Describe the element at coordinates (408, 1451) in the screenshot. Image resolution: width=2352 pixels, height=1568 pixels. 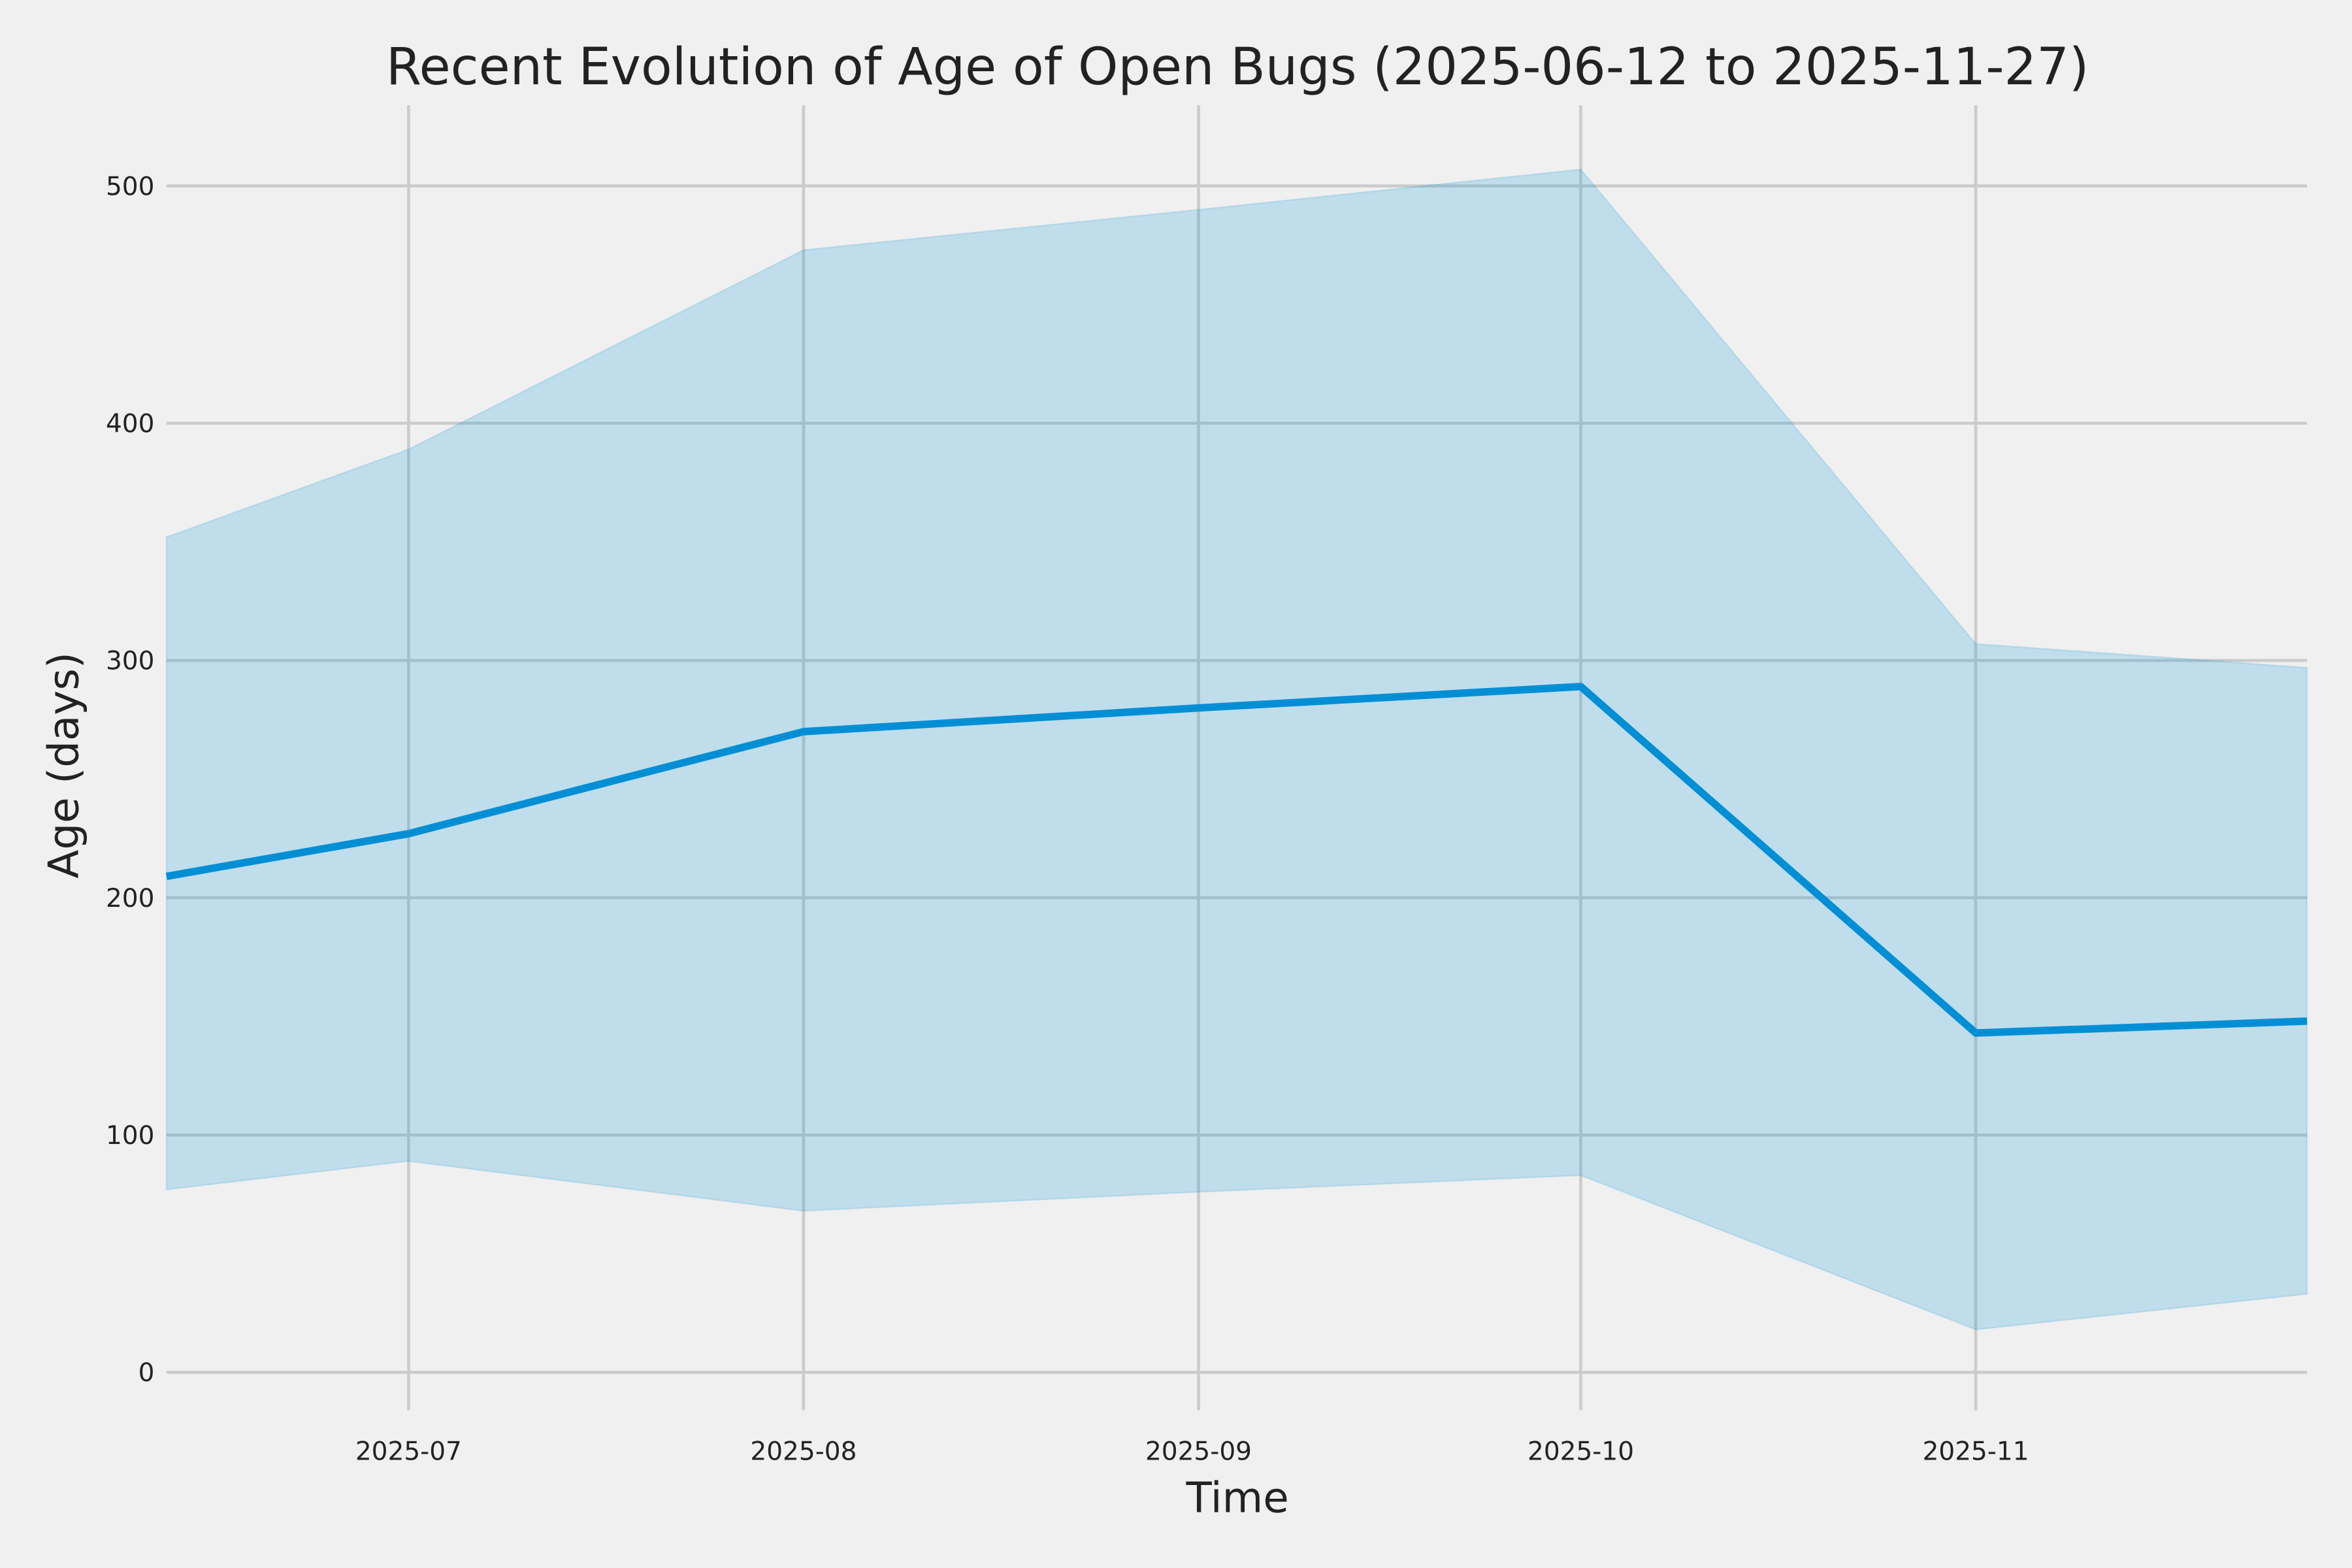
I see `x-tick-label: 2025-07` at that location.